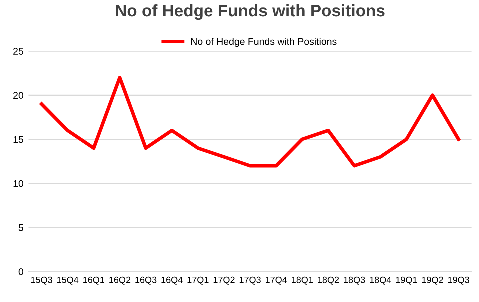 The height and width of the screenshot is (302, 479). What do you see at coordinates (120, 280) in the screenshot?
I see `x-tick-label: 16Q2` at bounding box center [120, 280].